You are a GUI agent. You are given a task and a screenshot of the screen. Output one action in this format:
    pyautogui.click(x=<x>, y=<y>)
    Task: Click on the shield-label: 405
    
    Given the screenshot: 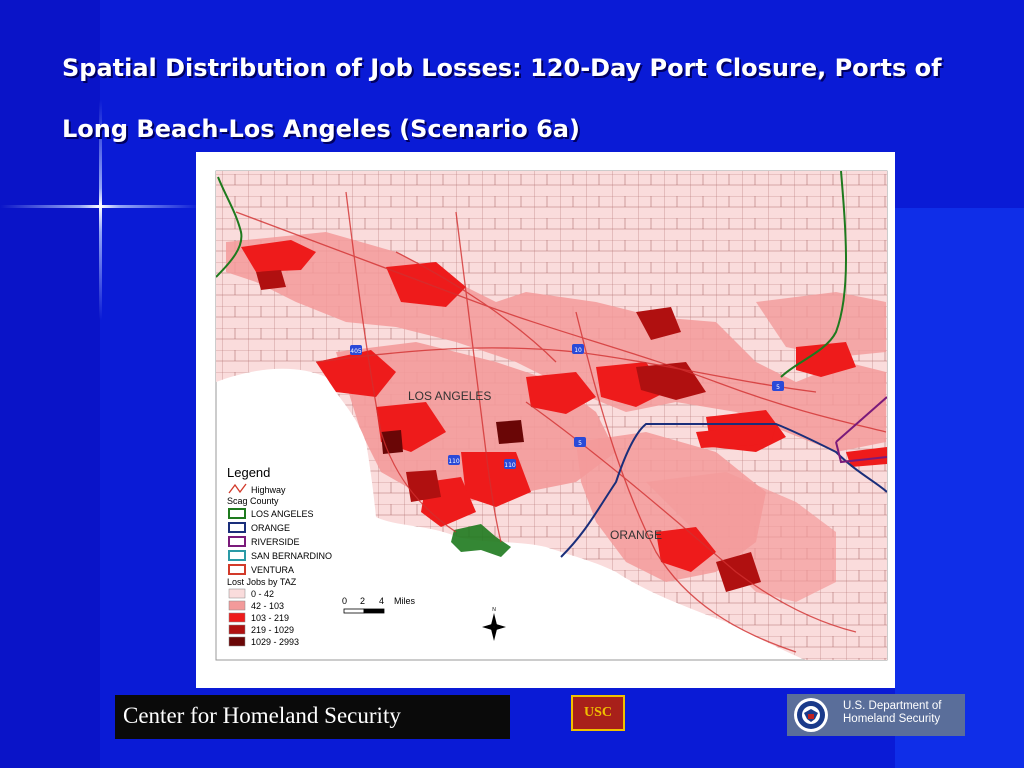 What is the action you would take?
    pyautogui.click(x=356, y=351)
    